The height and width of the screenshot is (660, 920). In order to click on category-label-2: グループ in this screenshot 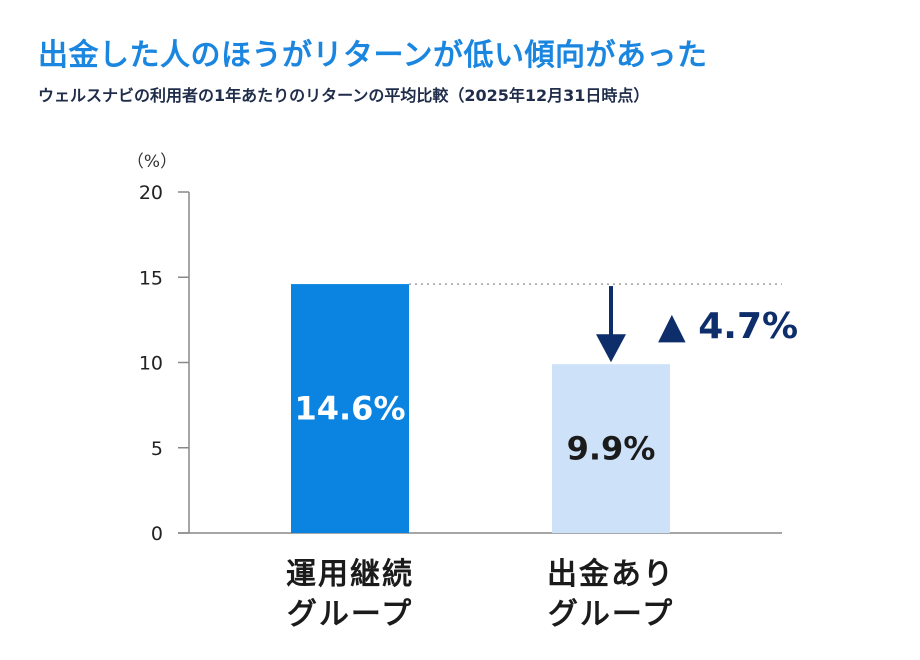, I will do `click(611, 614)`.